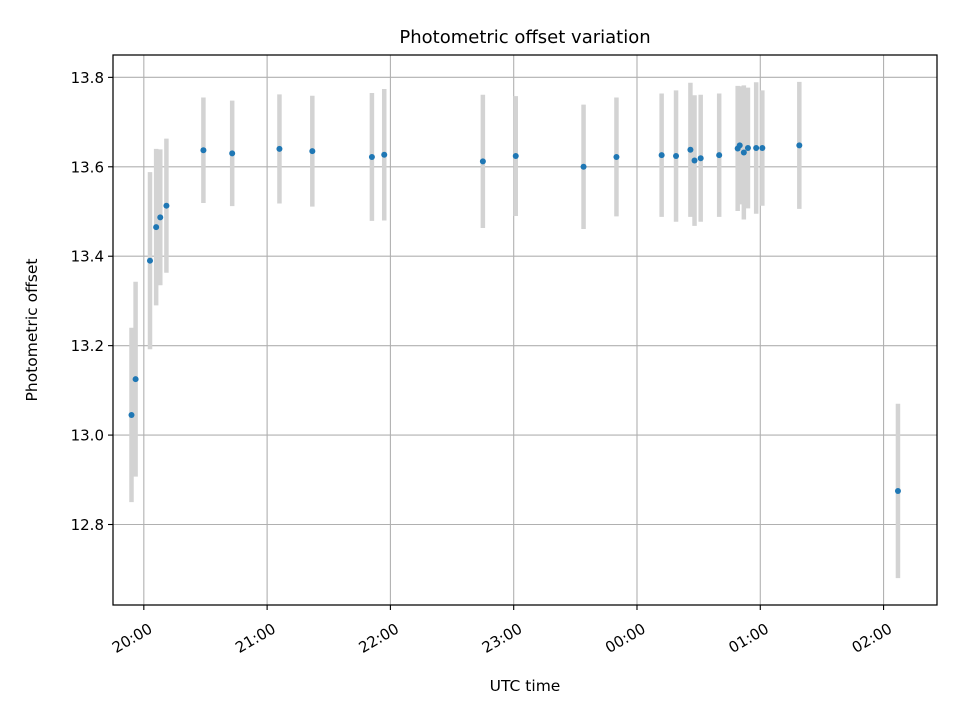 The image size is (960, 720). Describe the element at coordinates (87, 78) in the screenshot. I see `y-tick-label: 13.8` at that location.